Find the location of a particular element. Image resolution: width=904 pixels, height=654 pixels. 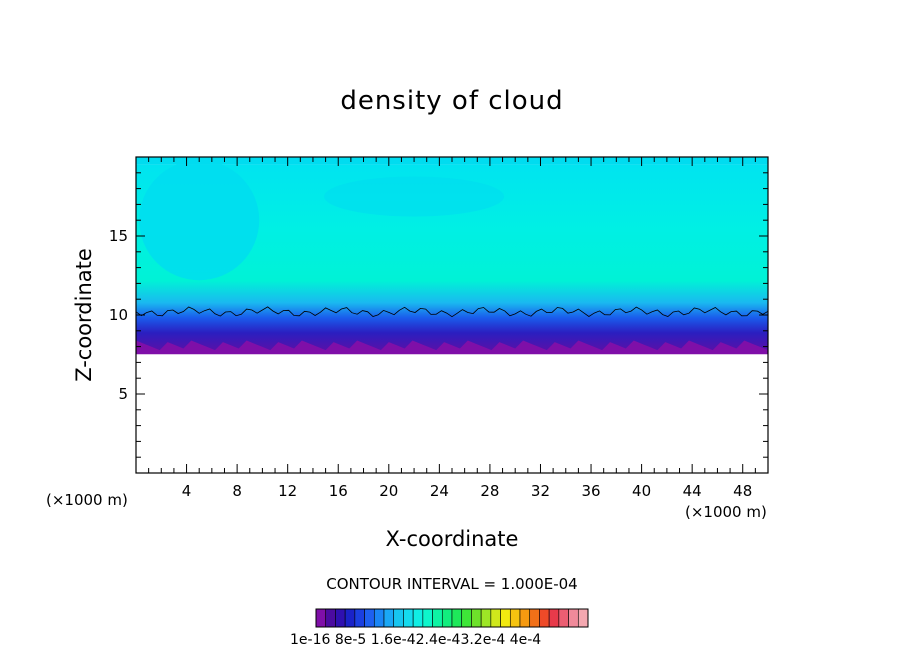

y-tick-label: 5 is located at coordinates (123, 394).